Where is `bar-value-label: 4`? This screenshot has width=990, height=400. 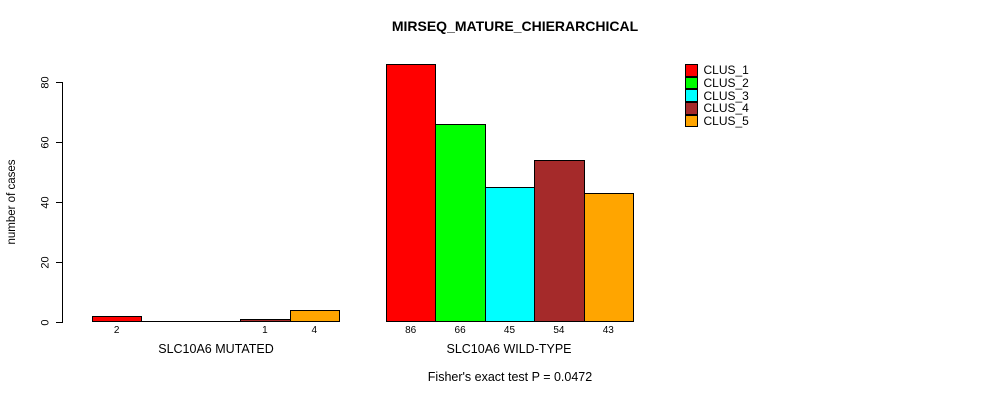 bar-value-label: 4 is located at coordinates (314, 330).